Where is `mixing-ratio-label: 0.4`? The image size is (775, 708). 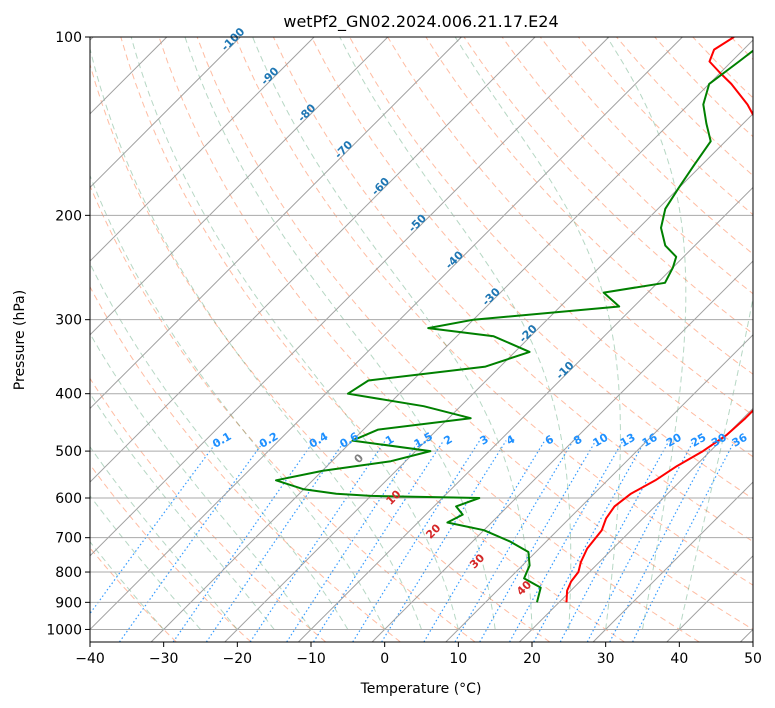 mixing-ratio-label: 0.4 is located at coordinates (319, 440).